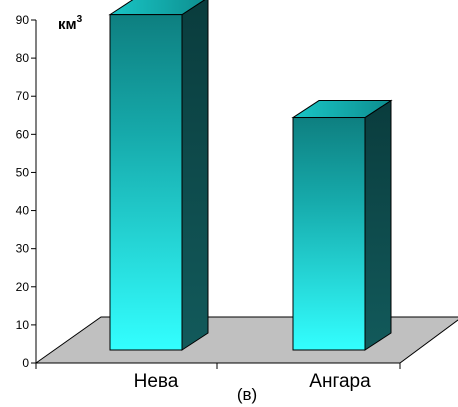 This screenshot has height=407, width=458. What do you see at coordinates (25, 363) in the screenshot?
I see `y-tick-label: 0` at bounding box center [25, 363].